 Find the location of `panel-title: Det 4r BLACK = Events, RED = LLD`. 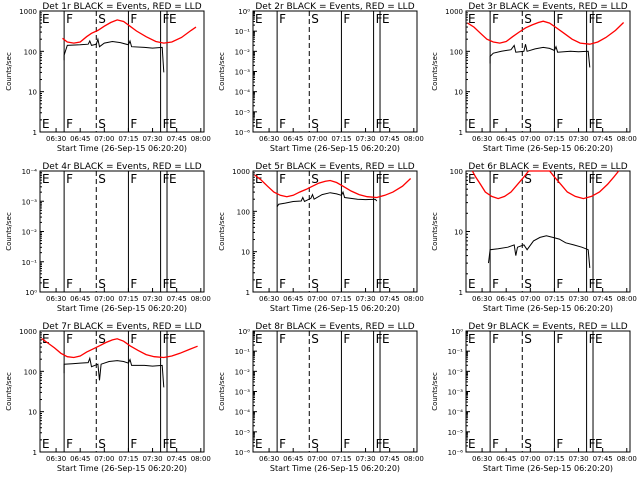

panel-title: Det 4r BLACK = Events, RED = LLD is located at coordinates (121, 167).